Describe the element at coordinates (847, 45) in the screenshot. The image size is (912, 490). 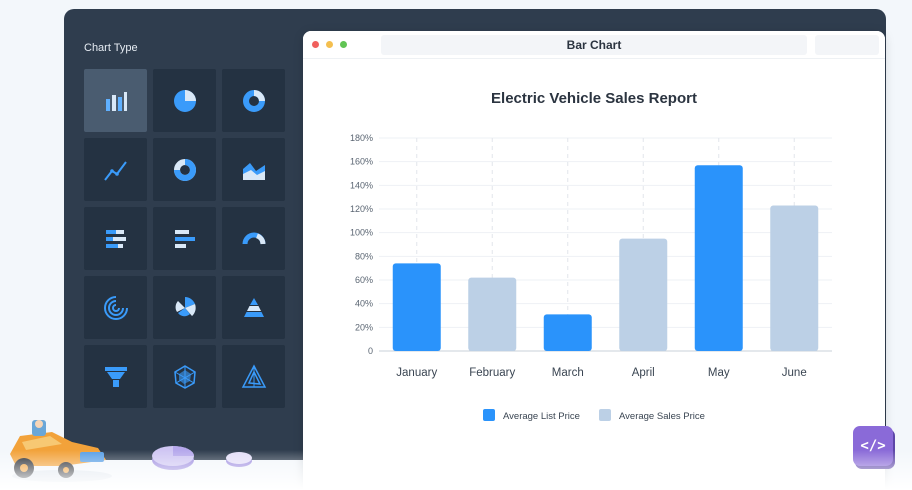
I see `window-title-extra` at that location.